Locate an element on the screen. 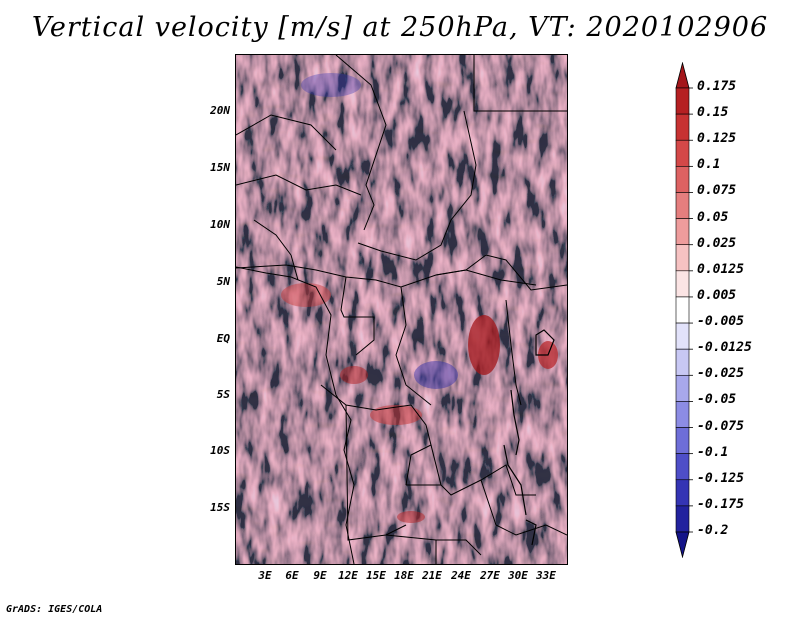 The height and width of the screenshot is (618, 800). lon-label: 18E is located at coordinates (404, 575).